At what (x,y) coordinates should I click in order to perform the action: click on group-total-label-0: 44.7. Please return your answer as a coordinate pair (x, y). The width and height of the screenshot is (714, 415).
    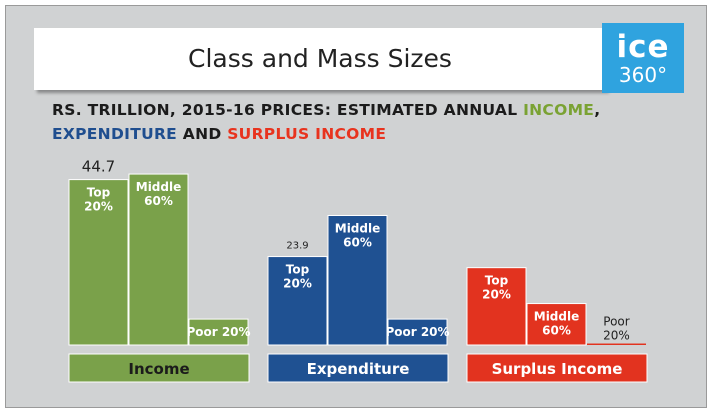
    Looking at the image, I should click on (98, 167).